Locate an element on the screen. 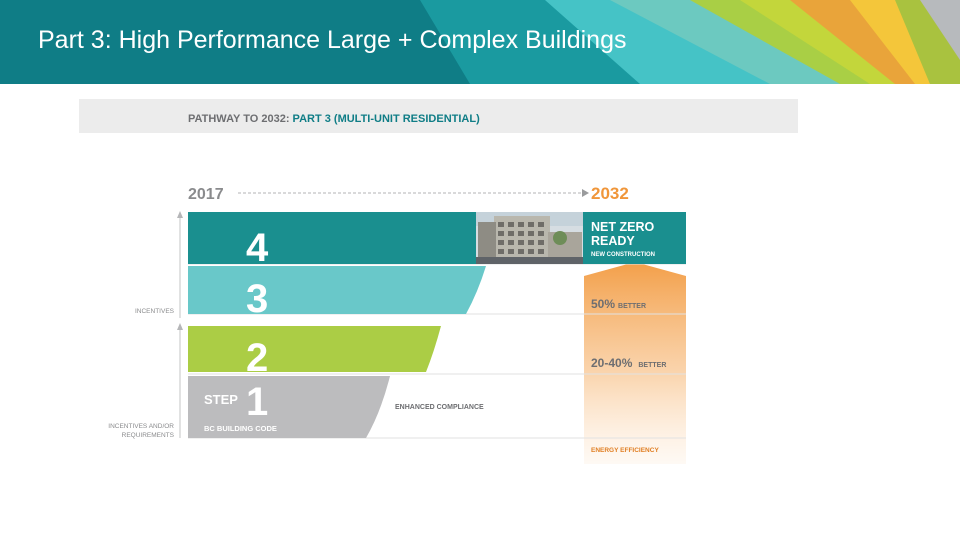  incentives-label: INCENTIVES is located at coordinates (155, 311).